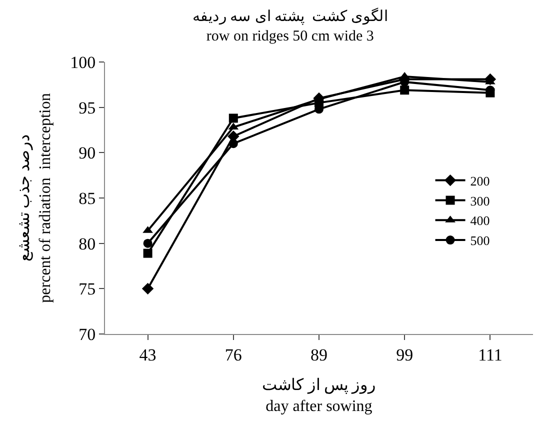  Describe the element at coordinates (87, 198) in the screenshot. I see `y-tick-label: 85` at that location.